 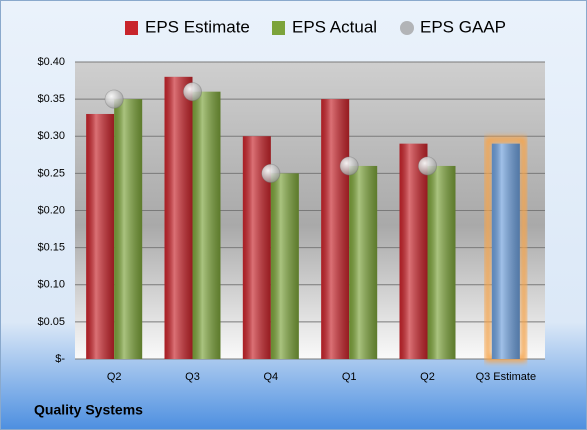 What do you see at coordinates (88, 410) in the screenshot?
I see `footer: Quality Systems` at bounding box center [88, 410].